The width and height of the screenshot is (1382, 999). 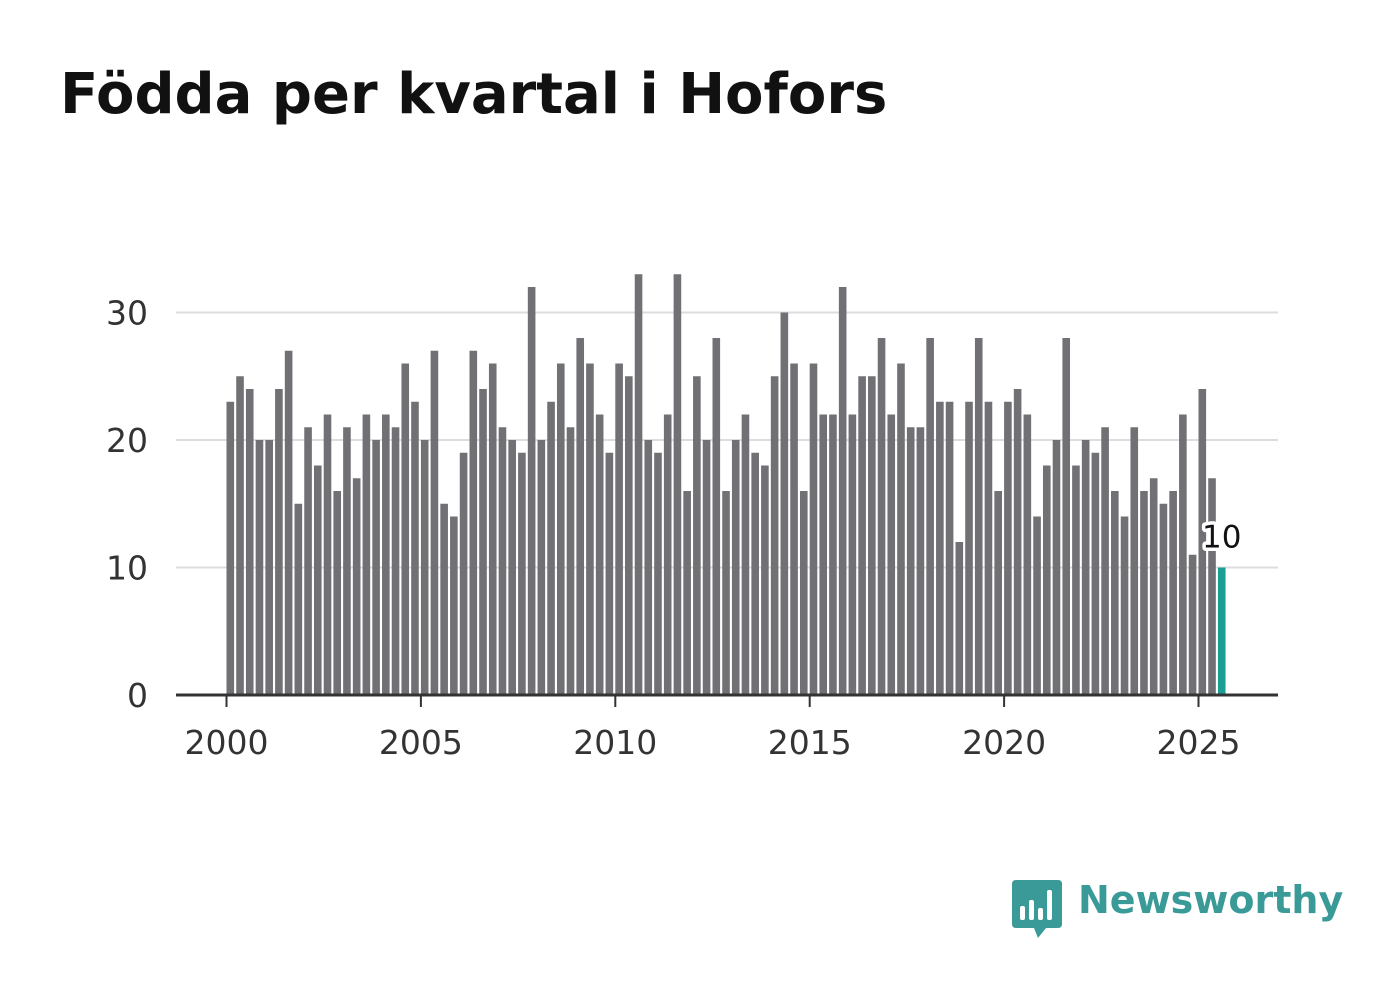 I want to click on newsworthy-logo-text: Newsworthy, so click(x=1211, y=900).